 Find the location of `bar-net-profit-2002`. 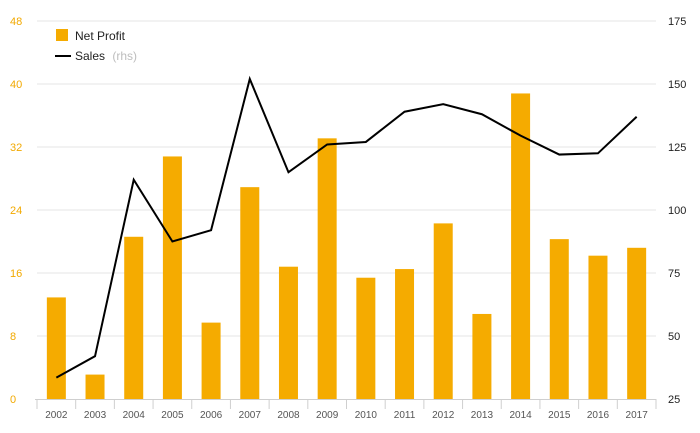

bar-net-profit-2002 is located at coordinates (56, 348).